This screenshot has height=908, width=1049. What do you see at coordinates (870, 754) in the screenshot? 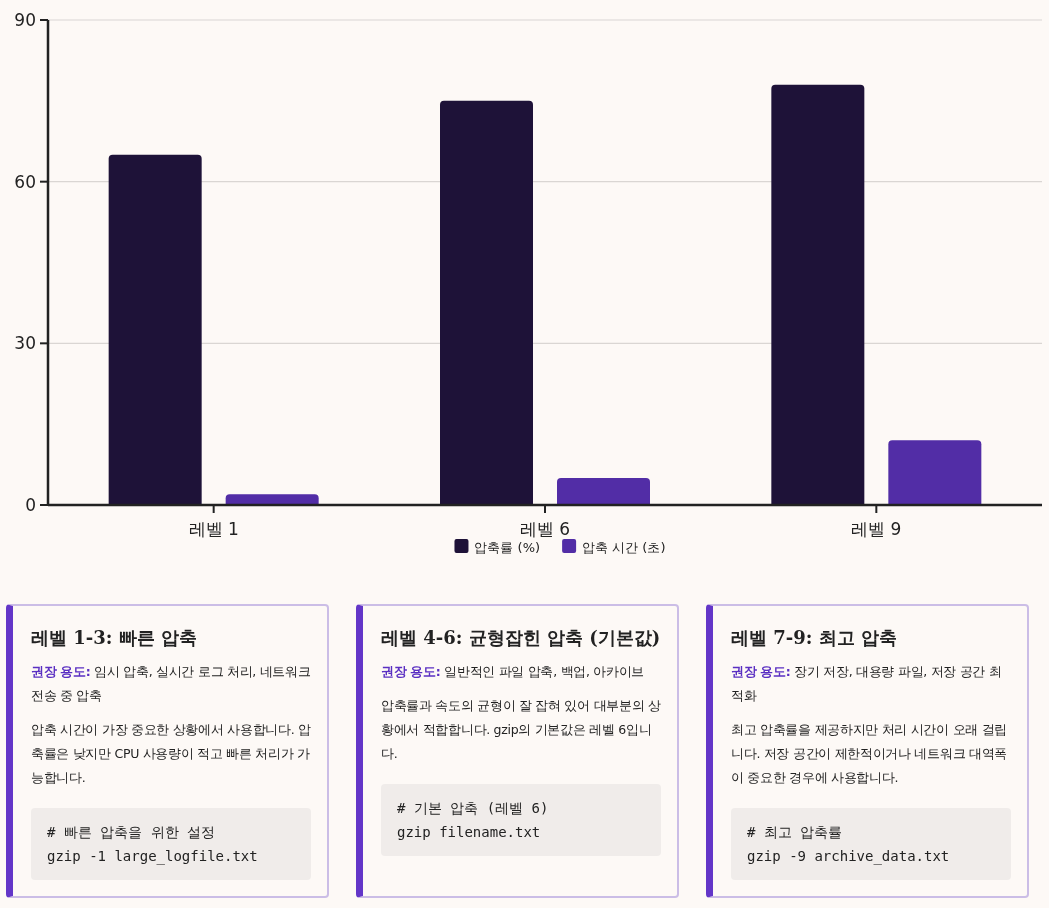
I see `text: 최고 압축률을 제공하지만 처리 시간이 오래 걸립니다. 저장 공간이 제한적이거나 네트워크 대역폭이 중요한 경우에 사용합니다.` at bounding box center [870, 754].